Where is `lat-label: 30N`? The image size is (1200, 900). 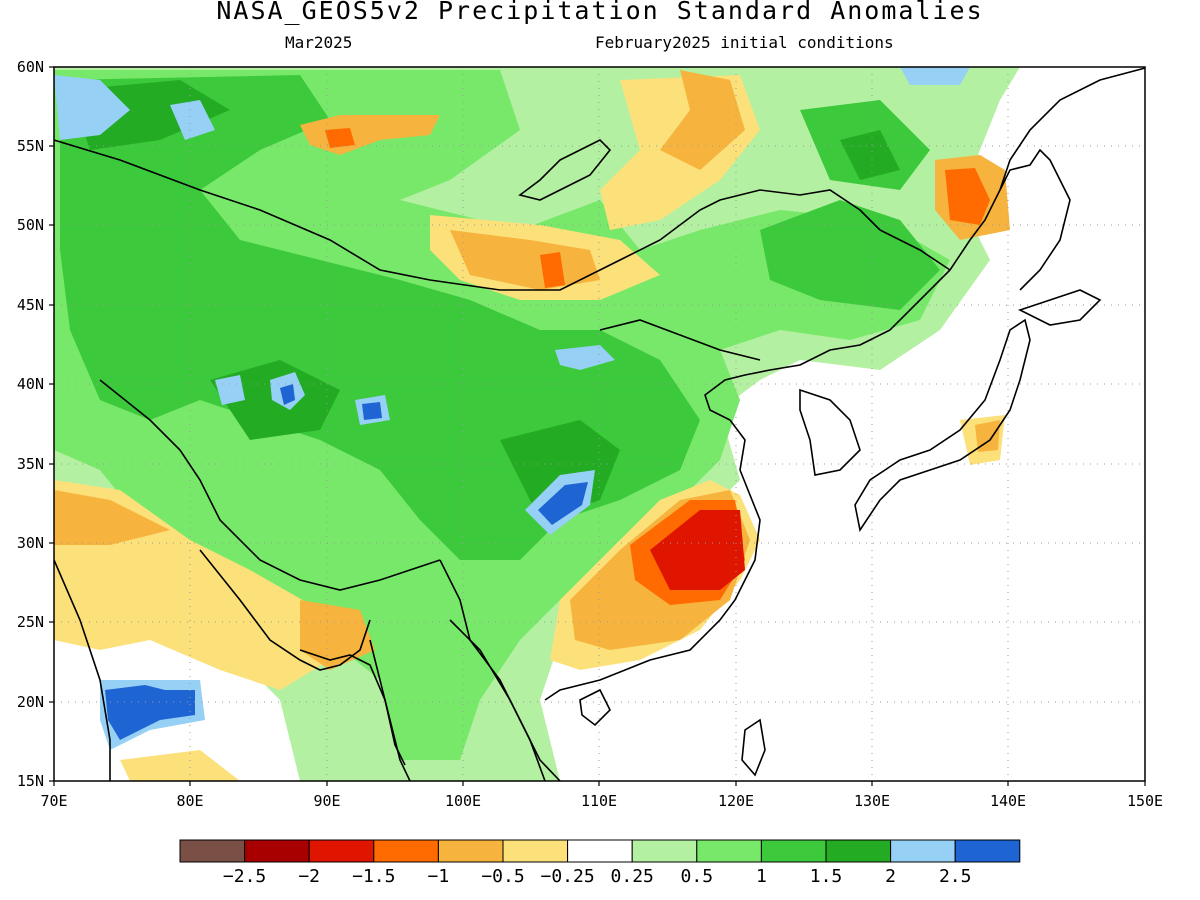 lat-label: 30N is located at coordinates (30, 543).